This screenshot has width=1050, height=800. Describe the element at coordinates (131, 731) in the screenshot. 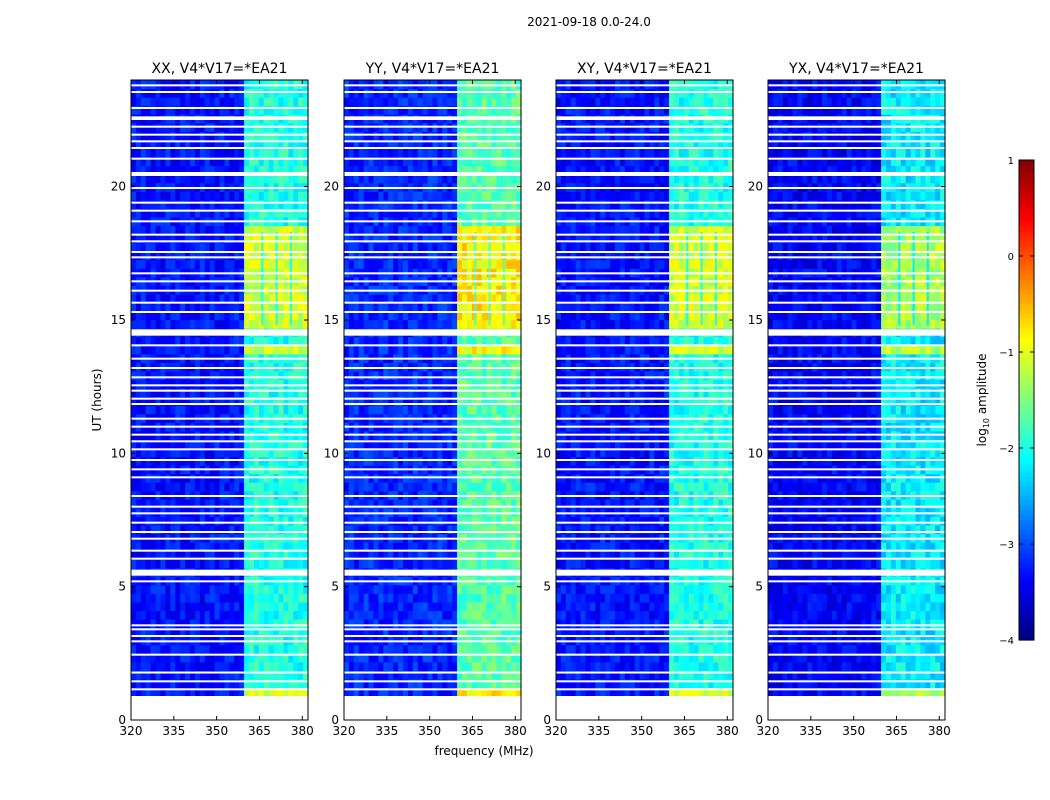

I see `x-tick-label: 320` at that location.